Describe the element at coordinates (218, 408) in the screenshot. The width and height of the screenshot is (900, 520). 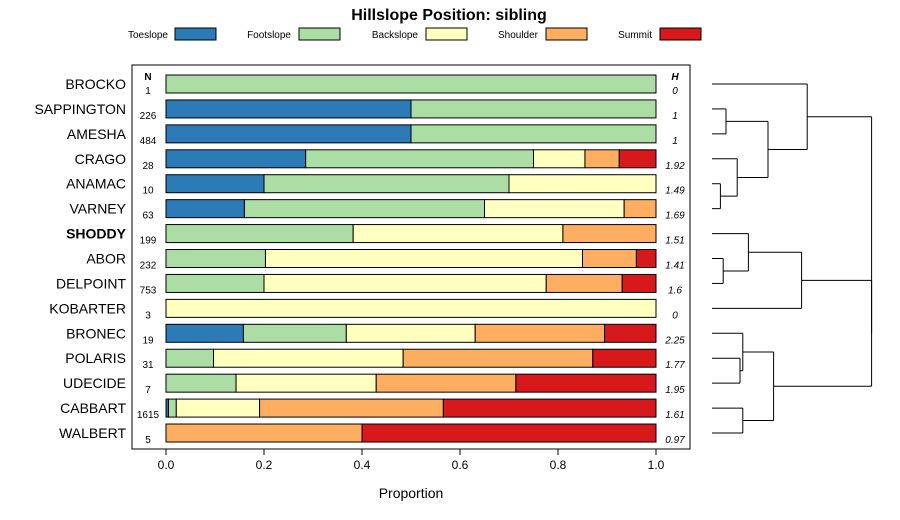
I see `bar-segment-cabbart-backslope` at that location.